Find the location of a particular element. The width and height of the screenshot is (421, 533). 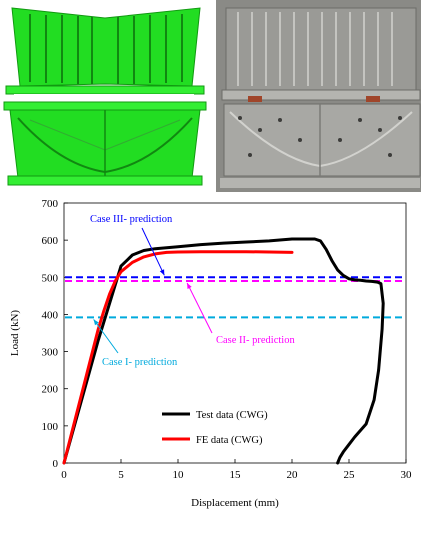

x-tick-label: 5 is located at coordinates (121, 475).